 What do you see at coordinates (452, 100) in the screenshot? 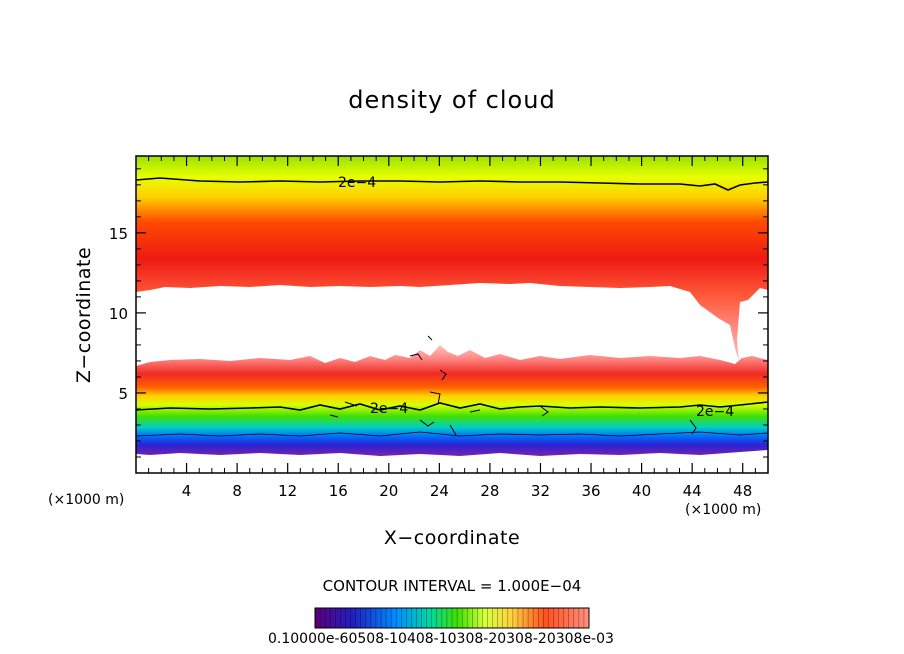
I see `chart-title: density of cloud` at bounding box center [452, 100].